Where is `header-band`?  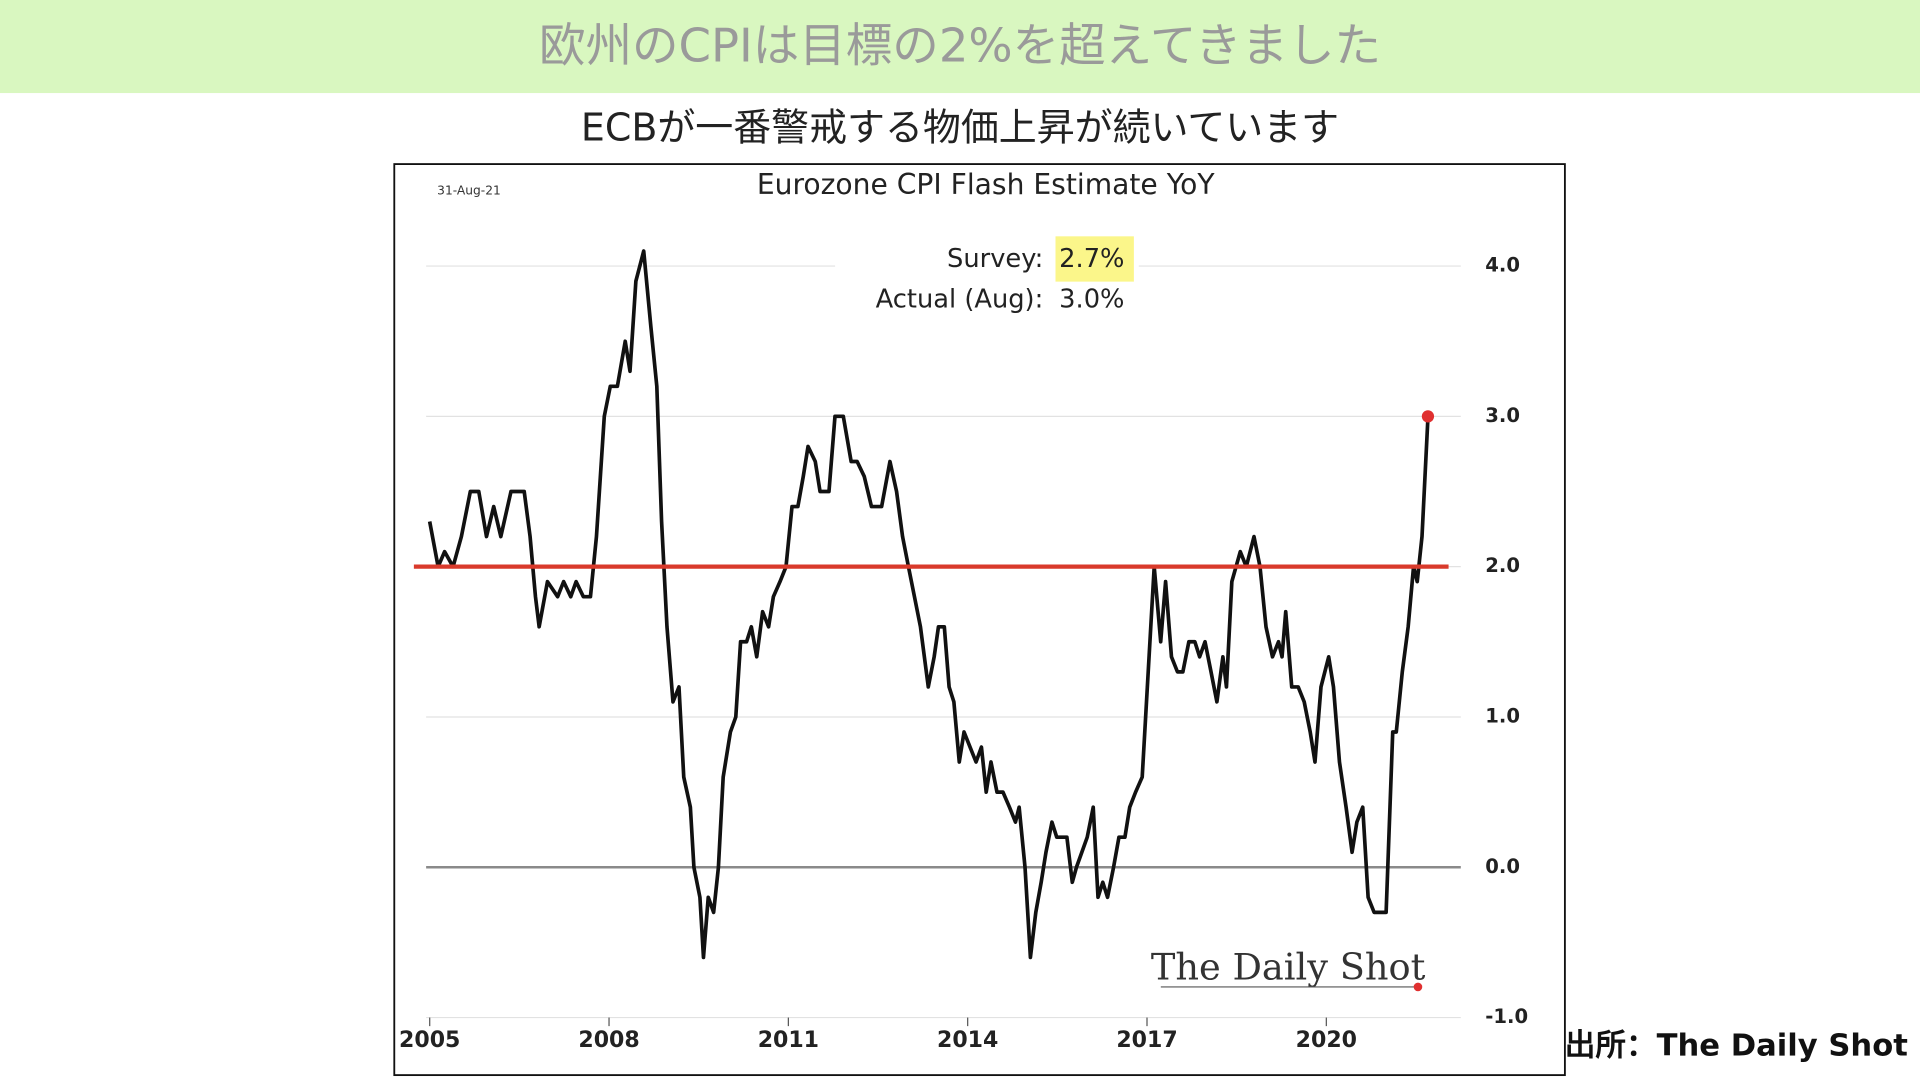
header-band is located at coordinates (960, 47).